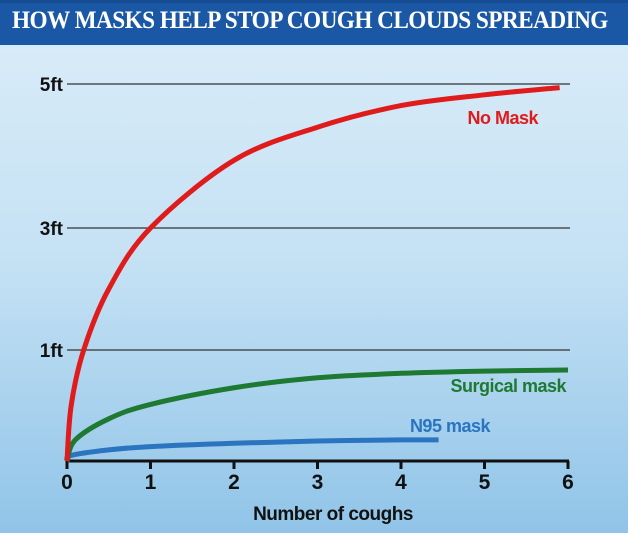  Describe the element at coordinates (316, 414) in the screenshot. I see `series-line-surgical-mask` at that location.